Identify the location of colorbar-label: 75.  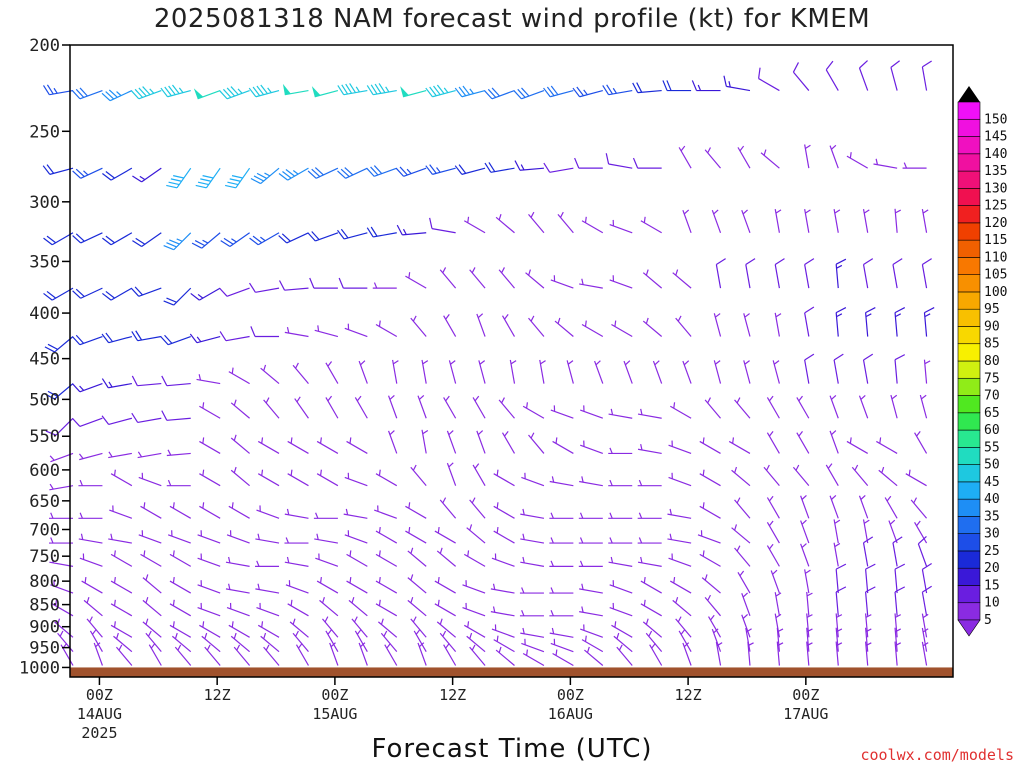
(992, 378).